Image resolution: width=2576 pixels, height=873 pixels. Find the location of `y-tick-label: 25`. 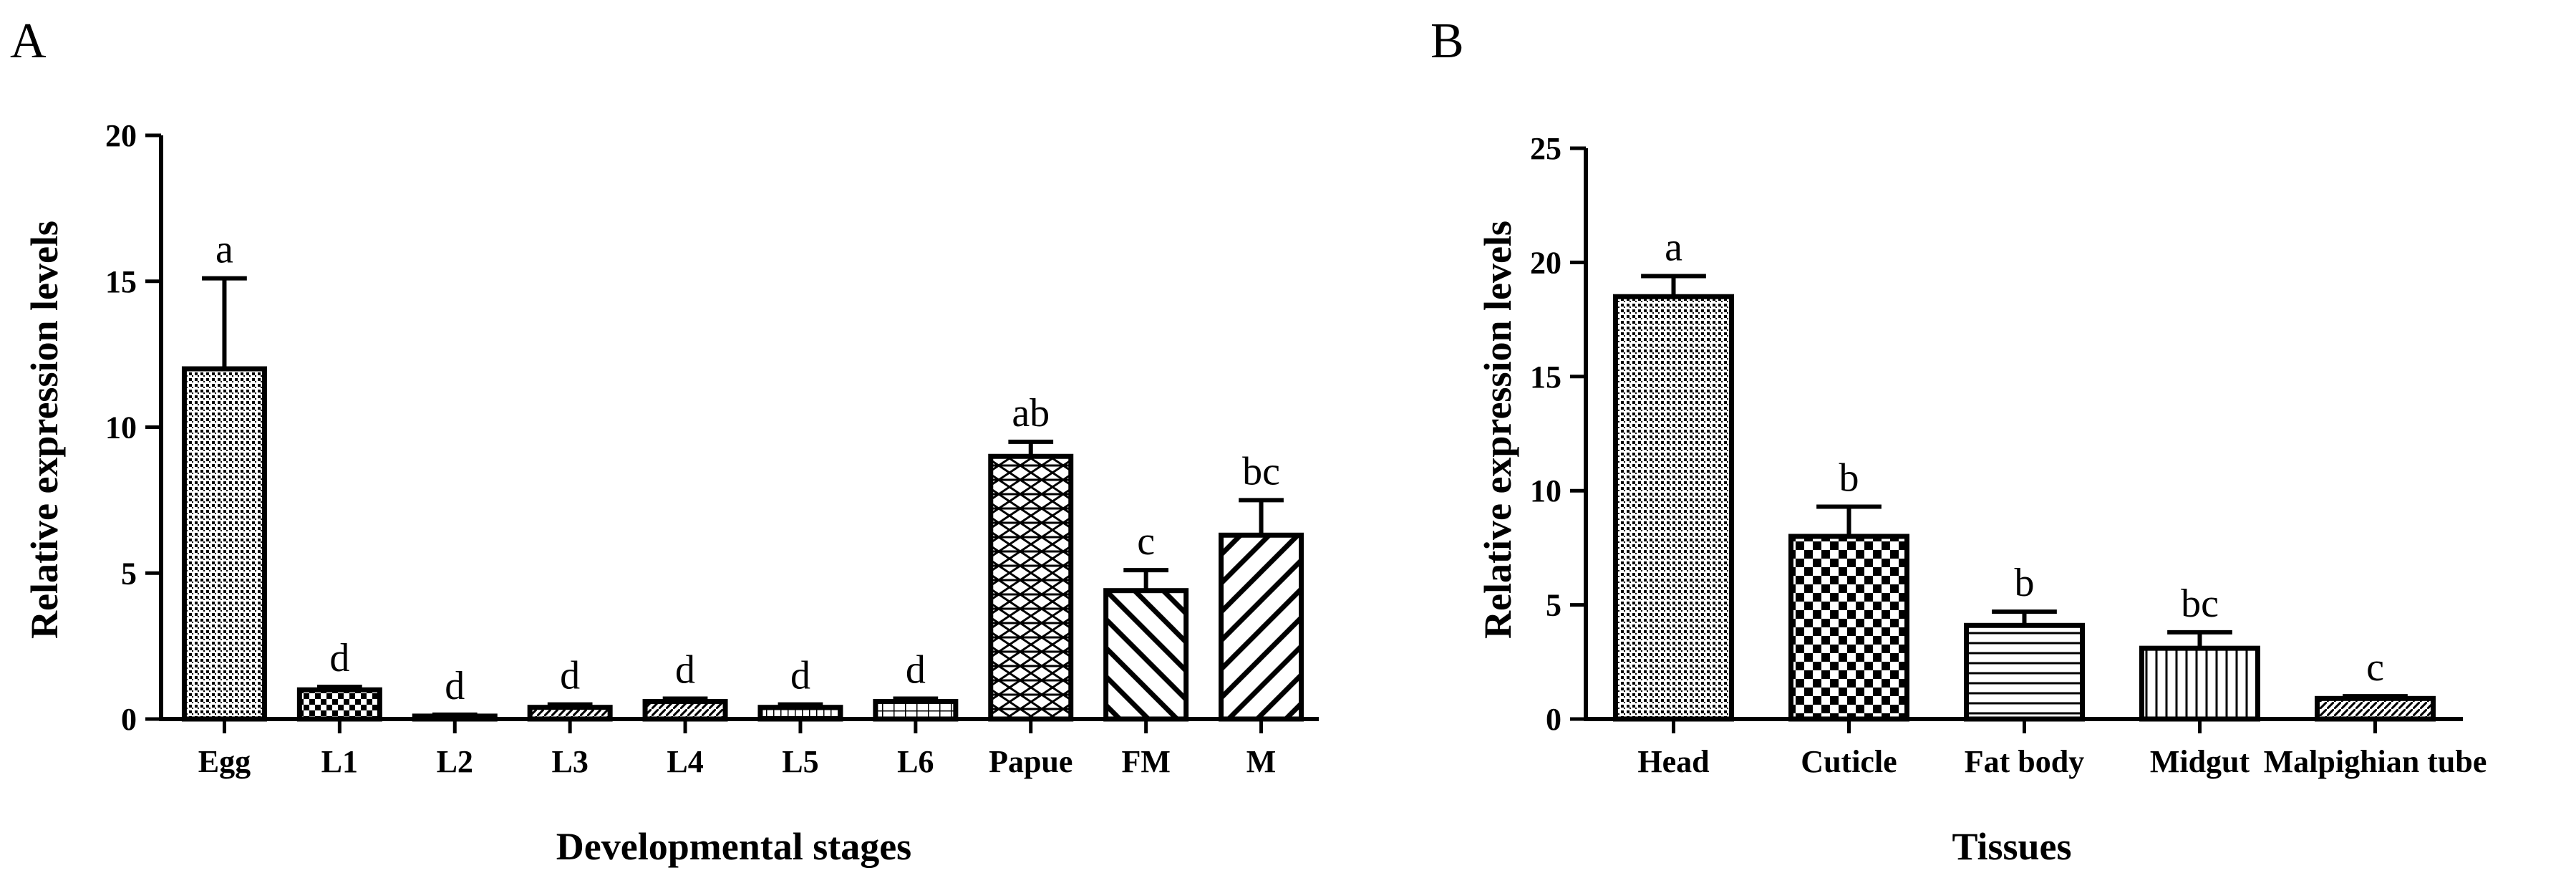

y-tick-label: 25 is located at coordinates (1545, 148).